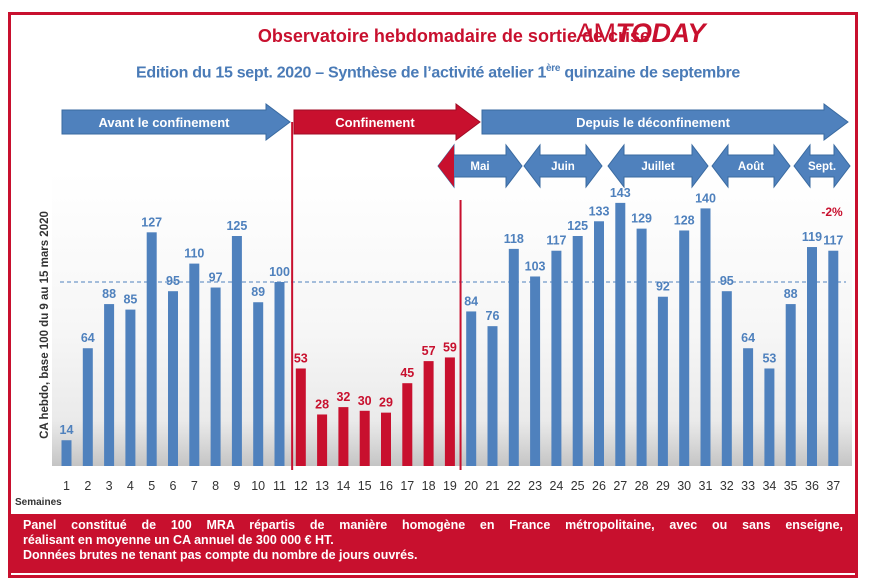 The width and height of the screenshot is (876, 586). What do you see at coordinates (109, 486) in the screenshot?
I see `x-tick-label: 3` at bounding box center [109, 486].